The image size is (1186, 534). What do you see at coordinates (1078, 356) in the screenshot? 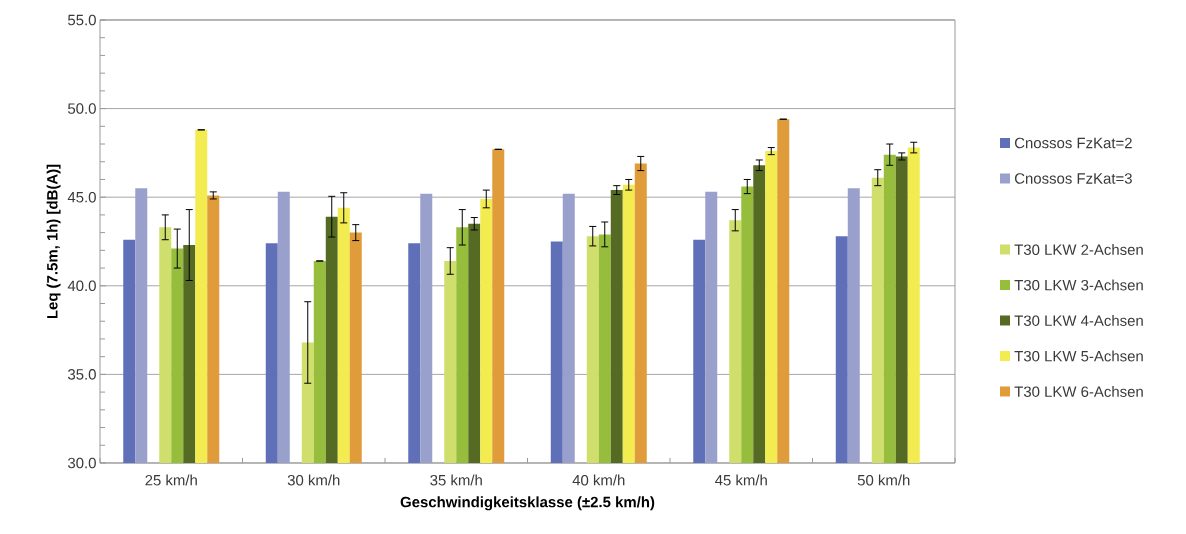
I see `legend-label: T30 LKW 5-Achsen` at bounding box center [1078, 356].